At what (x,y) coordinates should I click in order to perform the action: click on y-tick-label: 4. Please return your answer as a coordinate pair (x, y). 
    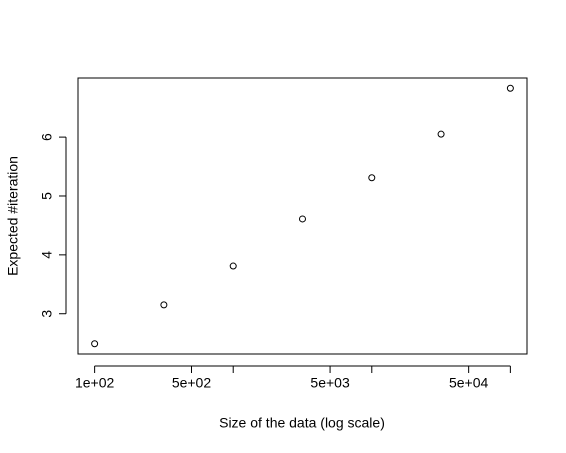
    Looking at the image, I should click on (47, 255).